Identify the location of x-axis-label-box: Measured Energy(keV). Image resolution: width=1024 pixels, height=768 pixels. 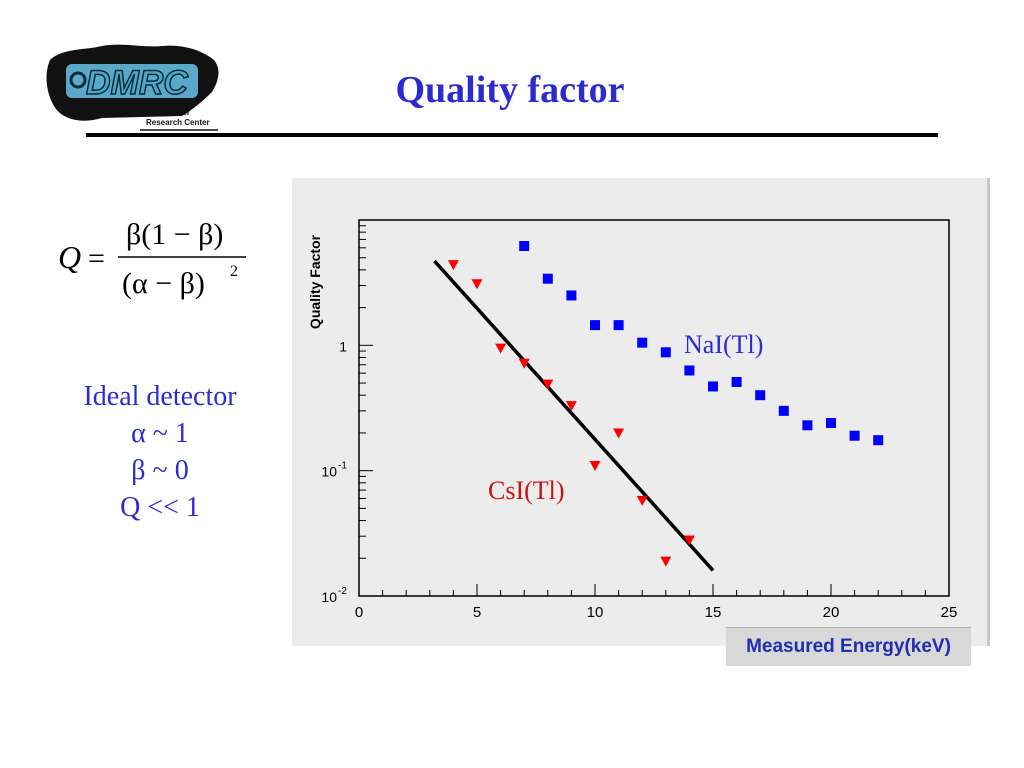
(848, 646).